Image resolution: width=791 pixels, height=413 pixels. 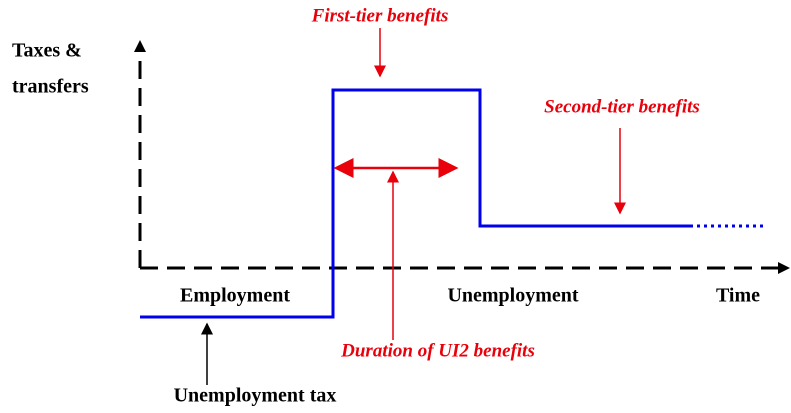 I want to click on annotation: Second-tier benefits, so click(x=622, y=106).